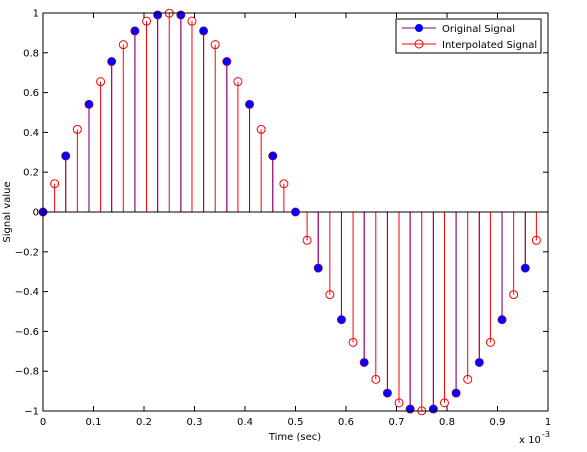 The height and width of the screenshot is (452, 587). I want to click on x-tick-label: 0.3, so click(195, 422).